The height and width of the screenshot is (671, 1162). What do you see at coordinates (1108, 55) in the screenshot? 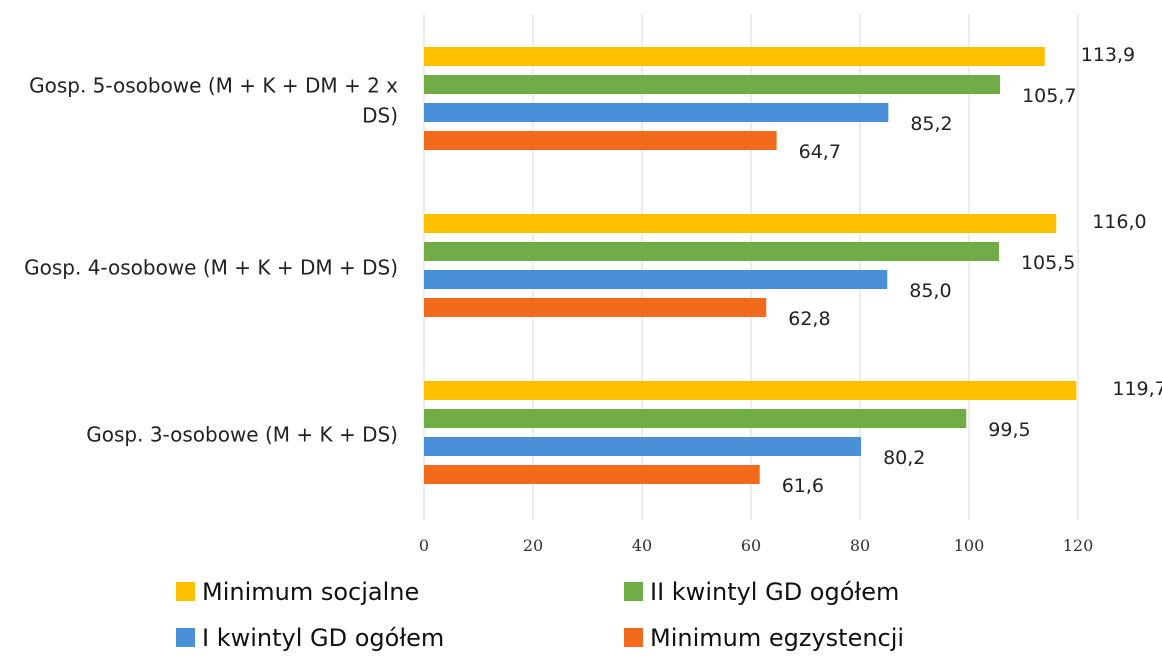
I see `data-label-1-1: 113,9` at bounding box center [1108, 55].